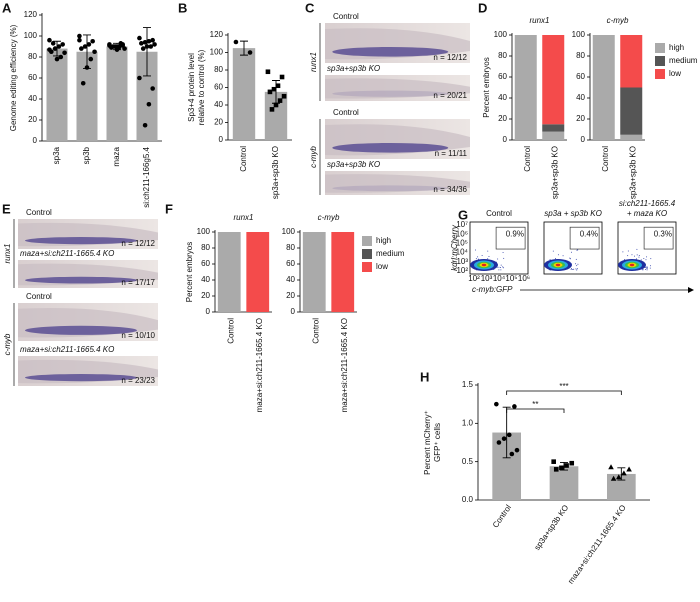  I want to click on panel-letter: H, so click(424, 376).